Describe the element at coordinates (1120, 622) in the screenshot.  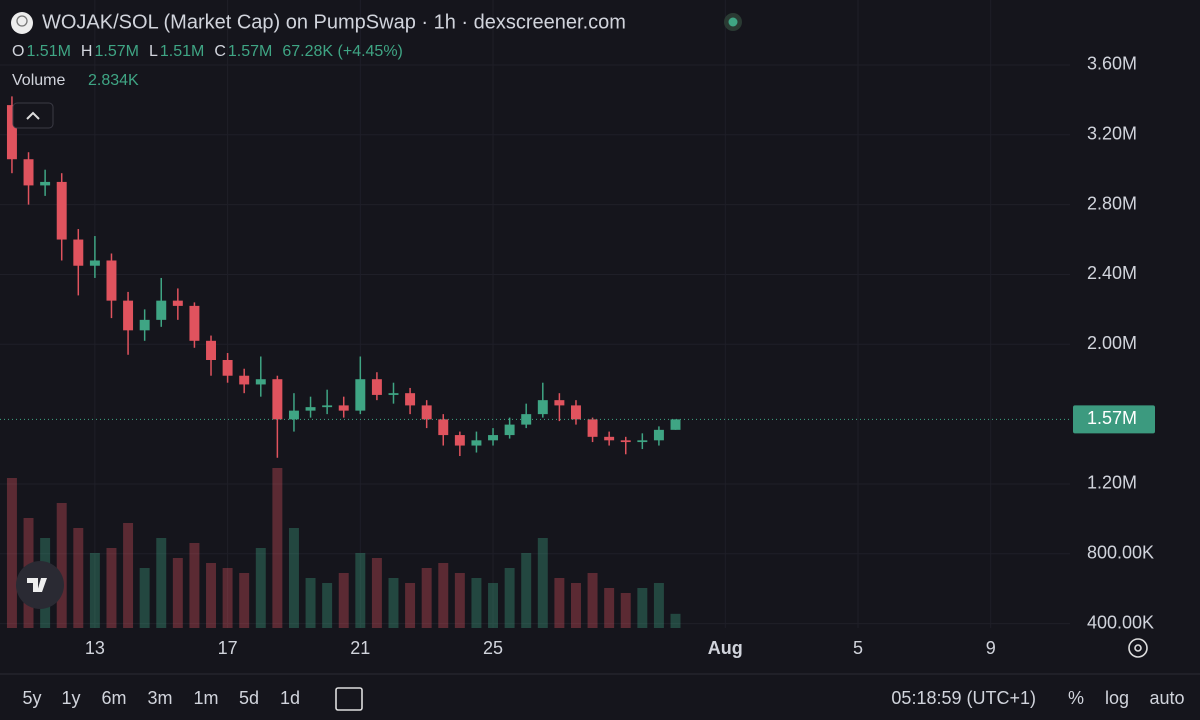
I see `y-tick-label: 400.00K` at that location.